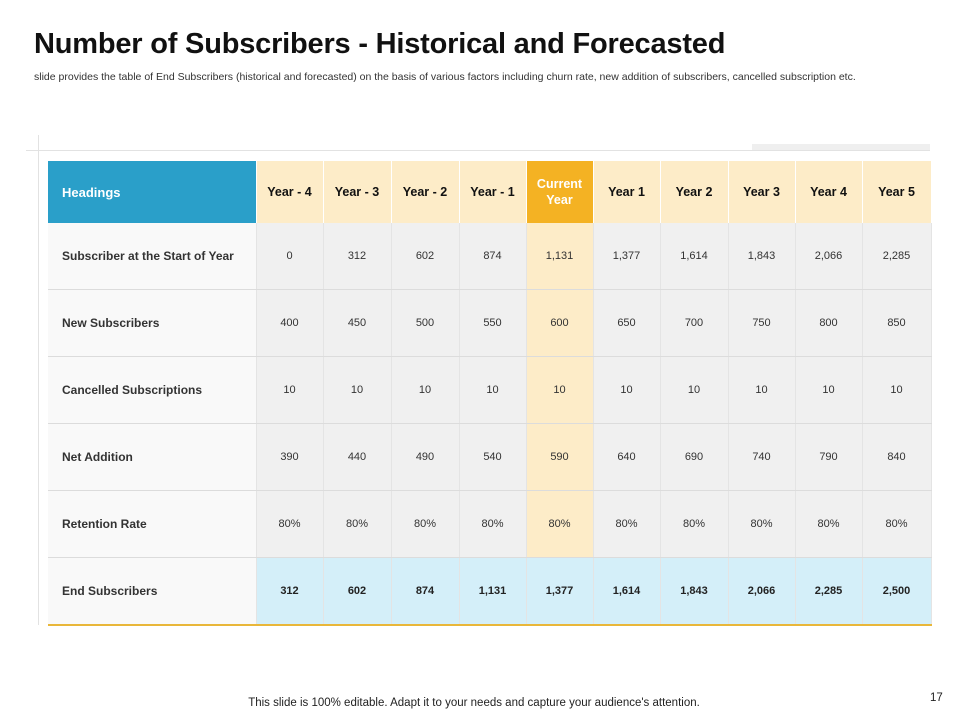 This screenshot has width=960, height=720. Describe the element at coordinates (425, 457) in the screenshot. I see `table-cell: 490` at that location.